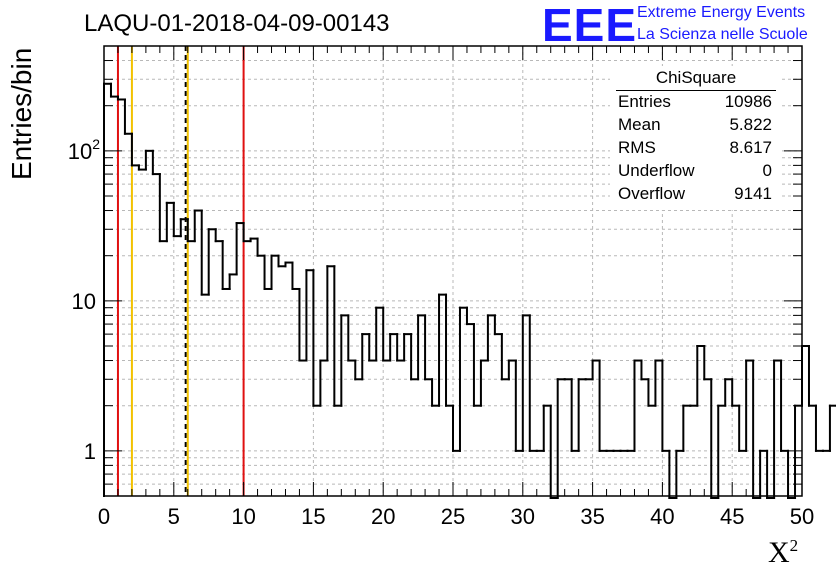 The height and width of the screenshot is (572, 836). I want to click on x-tick-label: 45, so click(732, 516).